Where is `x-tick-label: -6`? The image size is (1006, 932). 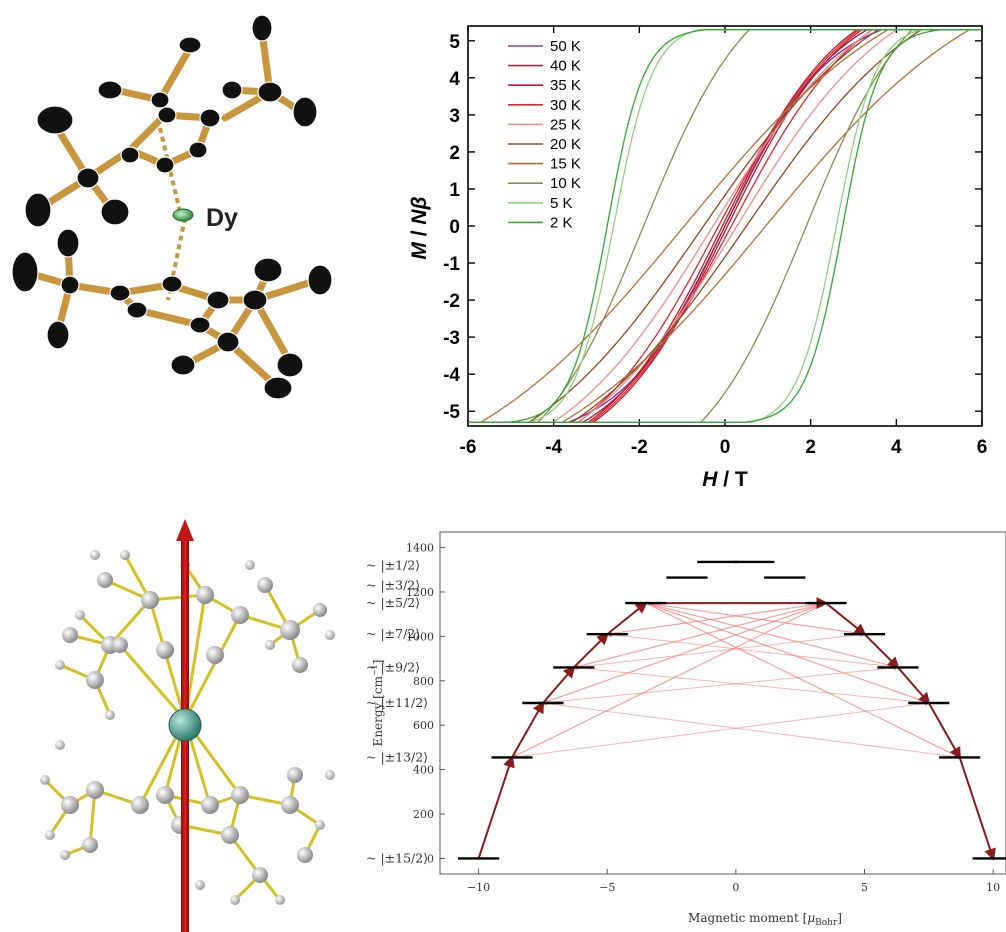 x-tick-label: -6 is located at coordinates (468, 447).